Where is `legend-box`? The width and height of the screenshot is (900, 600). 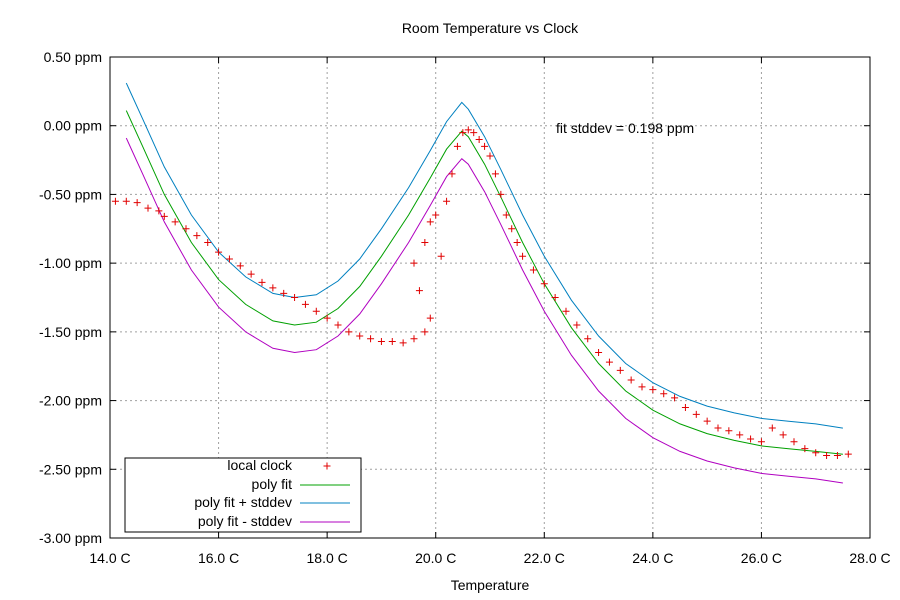
legend-box is located at coordinates (243, 495).